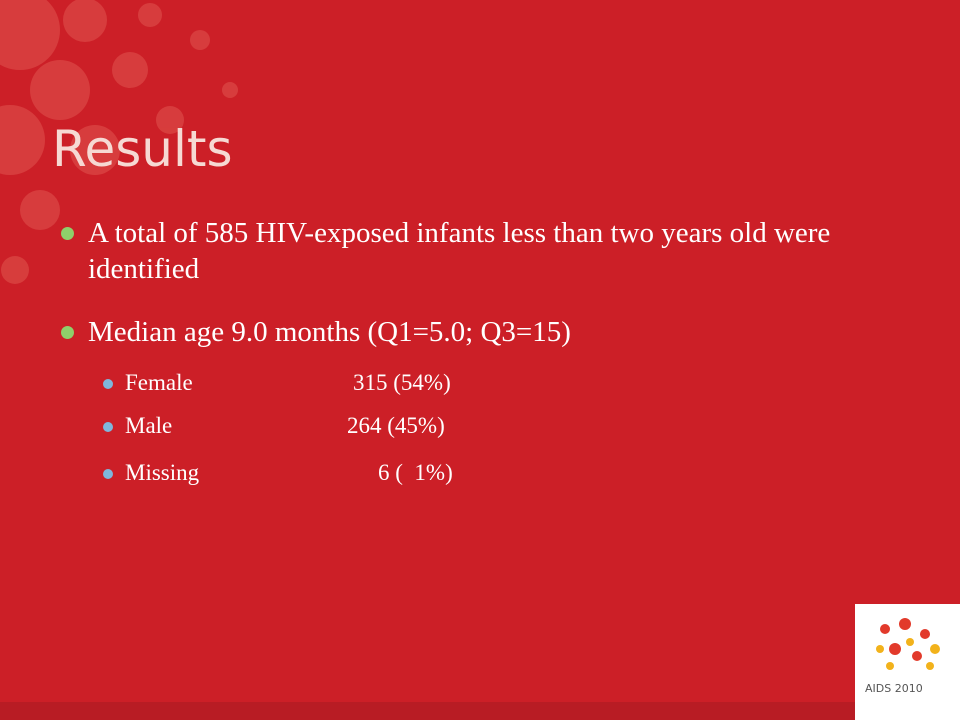 The image size is (960, 720). Describe the element at coordinates (162, 472) in the screenshot. I see `label: Missing` at that location.